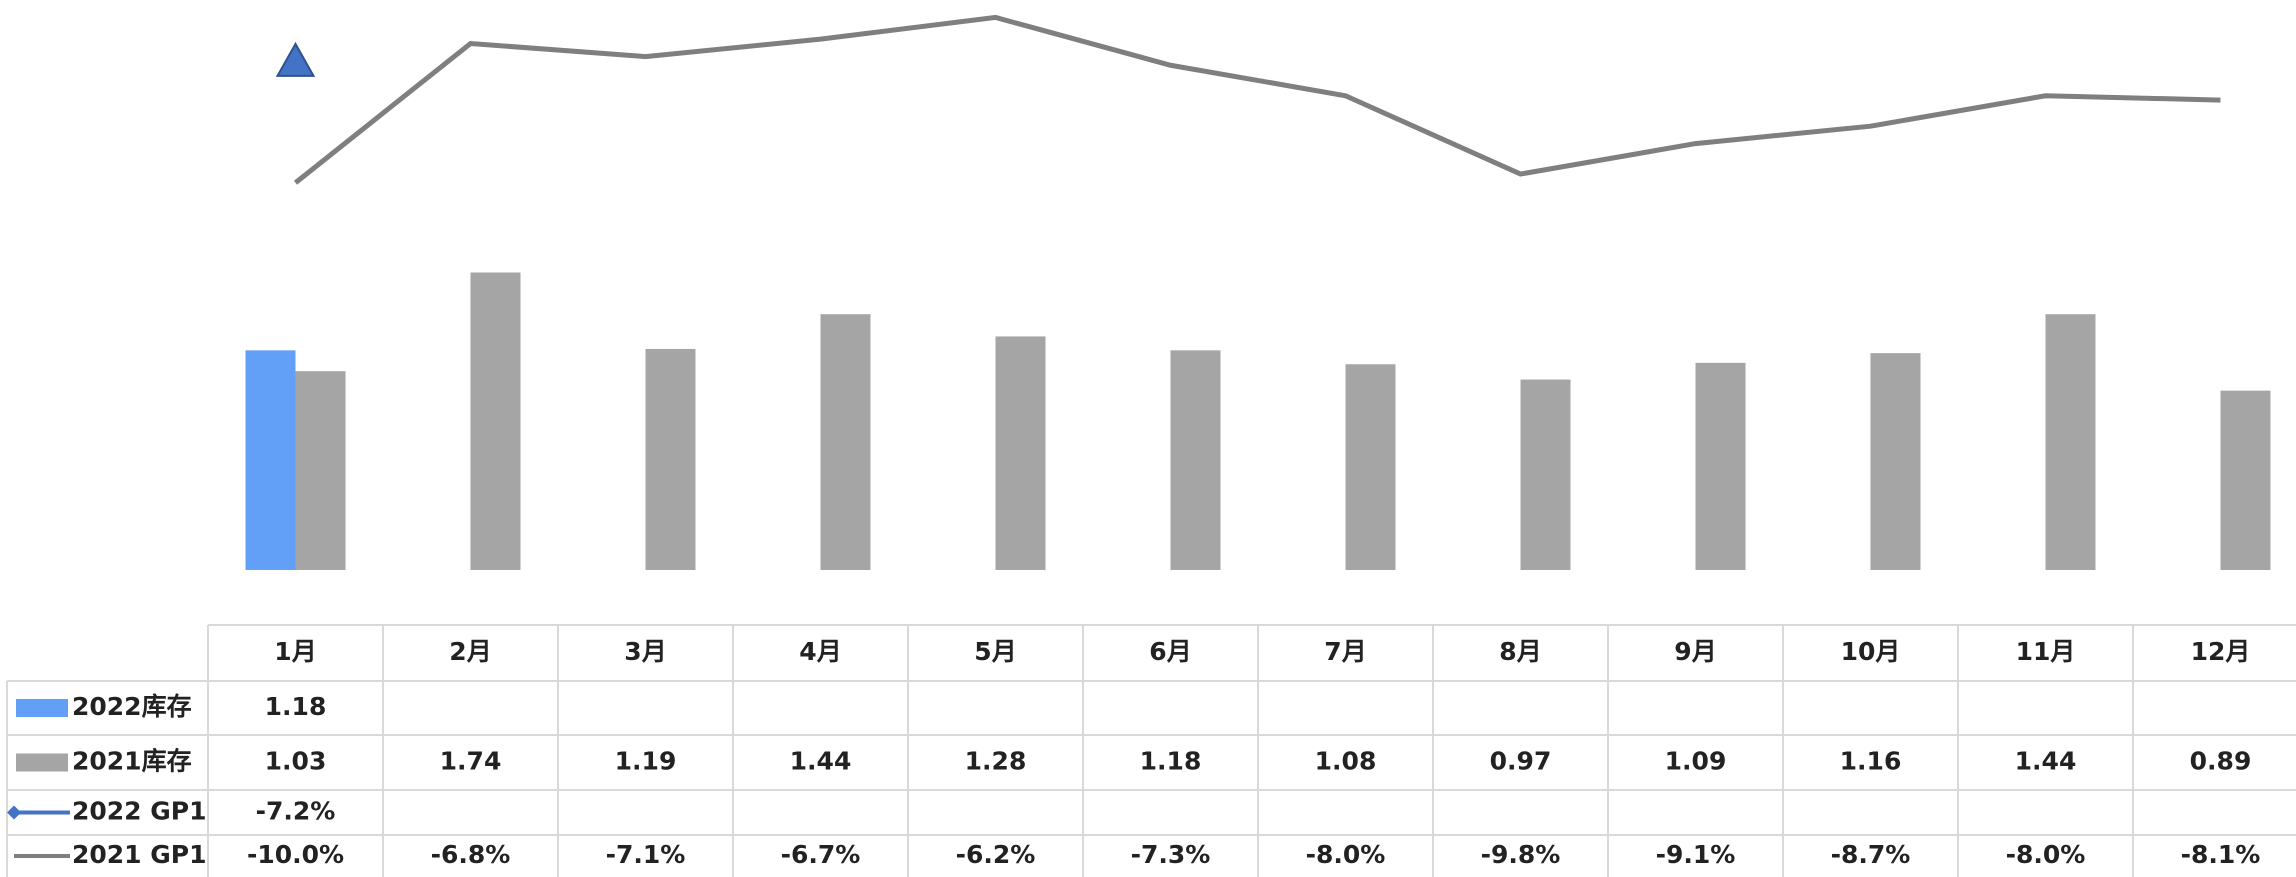 Image resolution: width=2296 pixels, height=877 pixels. What do you see at coordinates (132, 706) in the screenshot?
I see `legend-label: 2022库存` at bounding box center [132, 706].